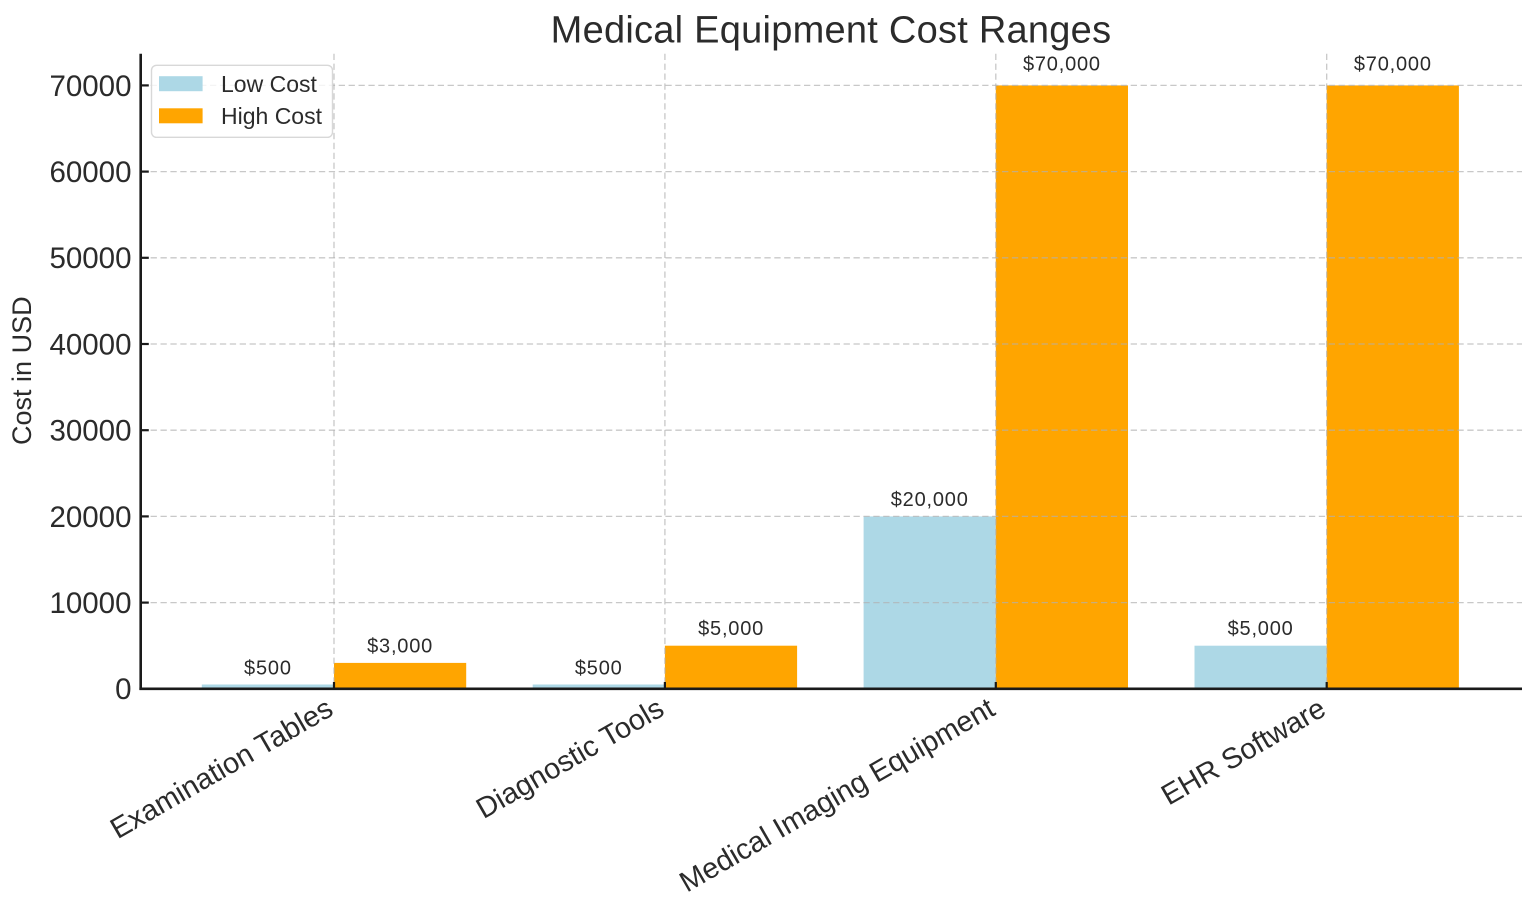 The width and height of the screenshot is (1536, 915). What do you see at coordinates (123, 689) in the screenshot?
I see `svg-text: 0` at bounding box center [123, 689].